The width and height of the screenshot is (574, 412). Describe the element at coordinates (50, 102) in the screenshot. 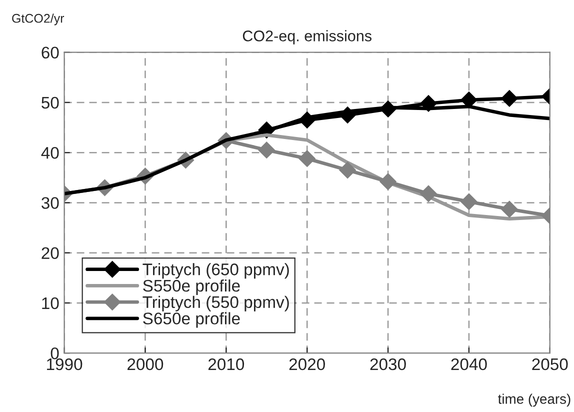

I see `y-tick-label: 50` at that location.